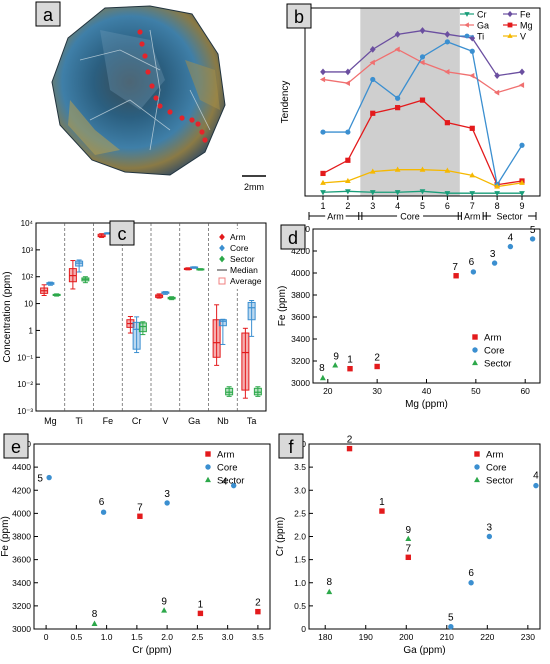 The height and width of the screenshot is (664, 550). Describe the element at coordinates (85, 280) in the screenshot. I see `box-ti-sector` at that location.